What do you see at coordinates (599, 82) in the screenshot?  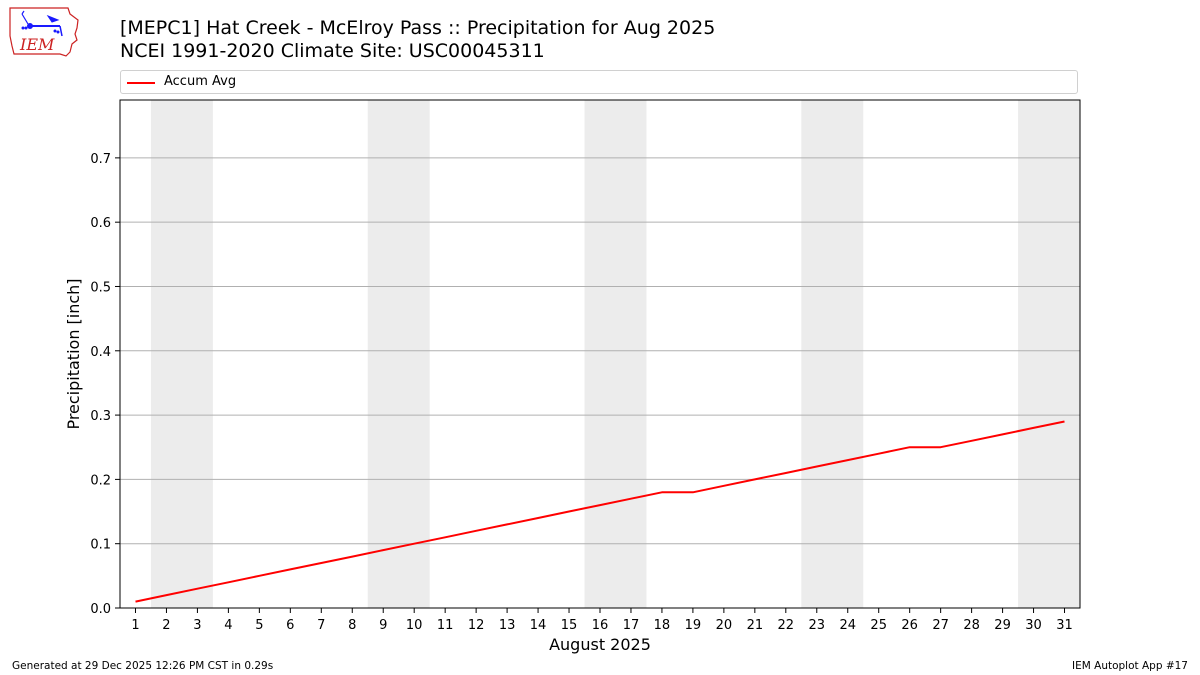 I see `legend: Accum Avg` at bounding box center [599, 82].